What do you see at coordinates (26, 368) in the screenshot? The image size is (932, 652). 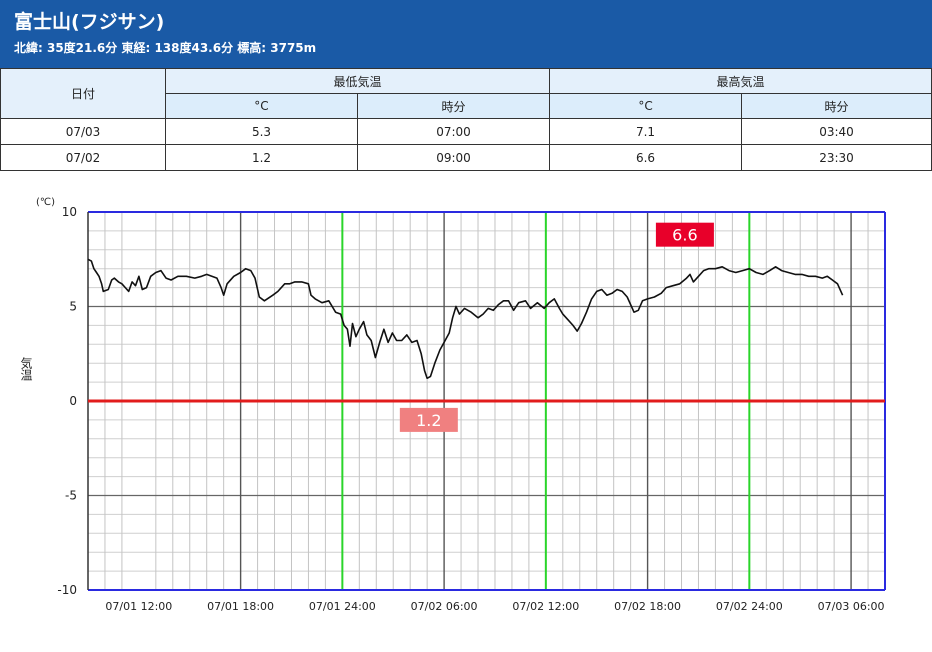 I see `y-axis-label: 気温` at bounding box center [26, 368].